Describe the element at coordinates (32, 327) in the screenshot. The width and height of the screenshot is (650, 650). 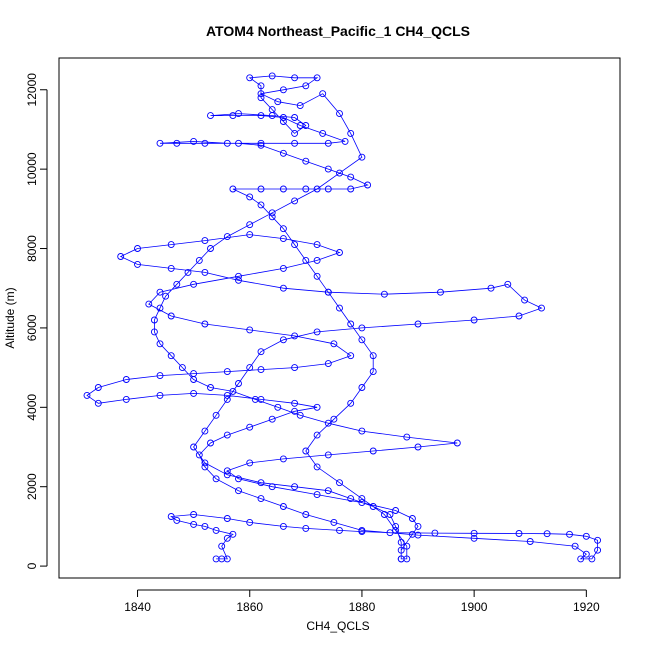
I see `y-tick-label: 6000` at that location.